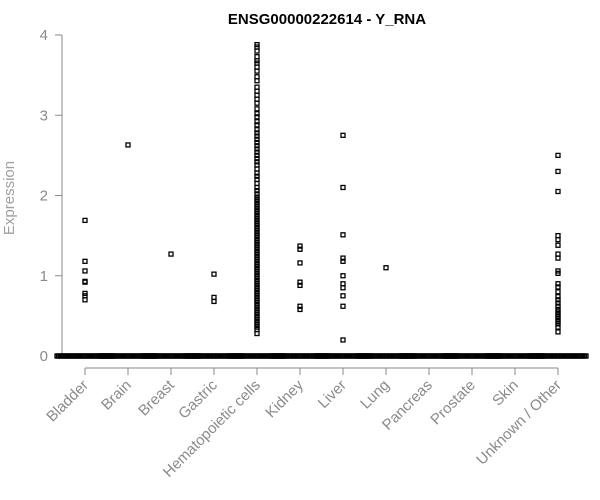 The width and height of the screenshot is (600, 500). What do you see at coordinates (44, 356) in the screenshot?
I see `y-tick-label: 0` at bounding box center [44, 356].